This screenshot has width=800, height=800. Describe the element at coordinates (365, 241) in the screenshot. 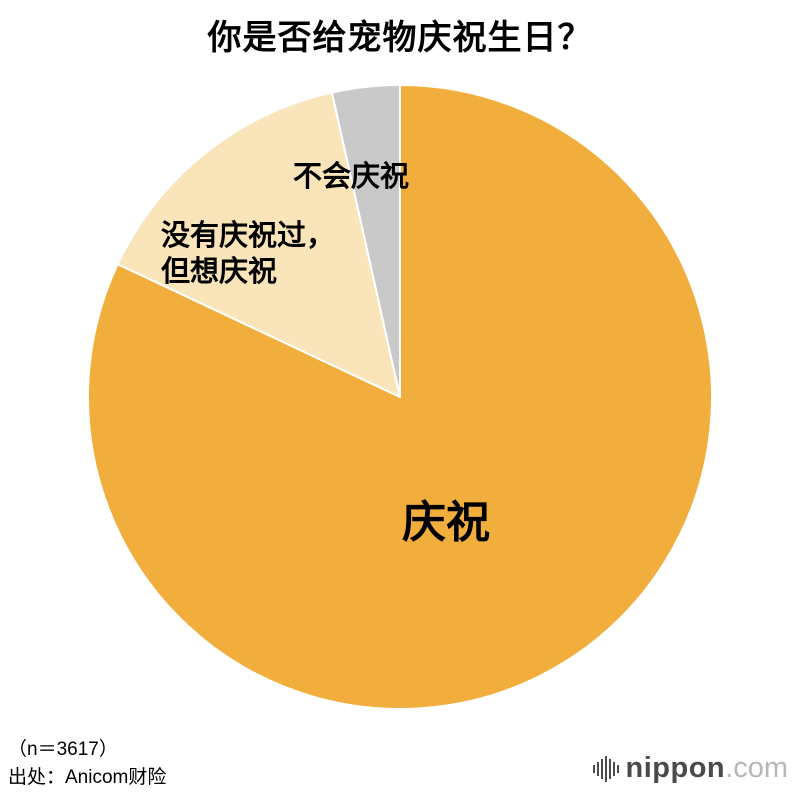

I see `pie-slice-no-celebrate` at that location.